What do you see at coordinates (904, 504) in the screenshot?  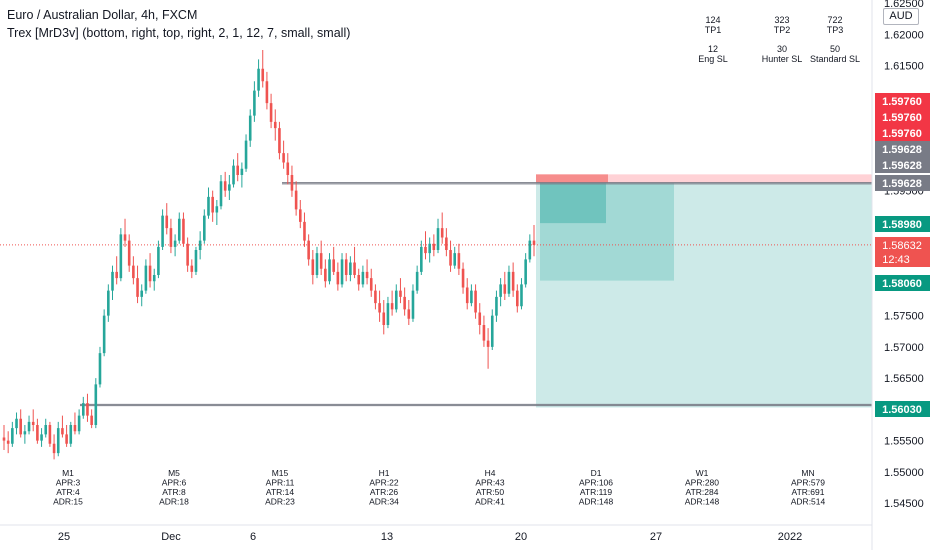 I see `y-tick-label: 1.54500` at bounding box center [904, 504].